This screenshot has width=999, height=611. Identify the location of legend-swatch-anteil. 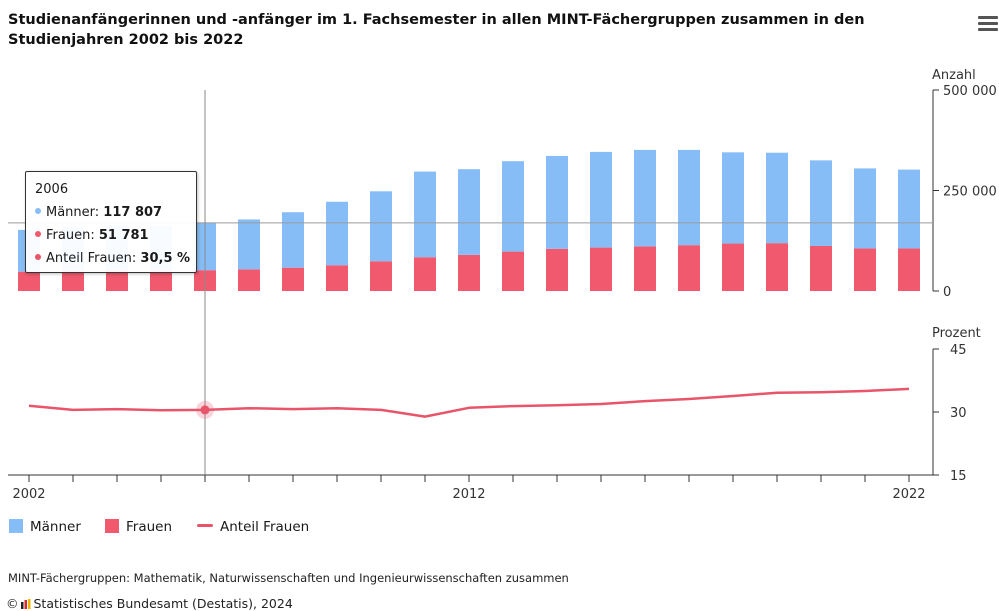
(205, 525).